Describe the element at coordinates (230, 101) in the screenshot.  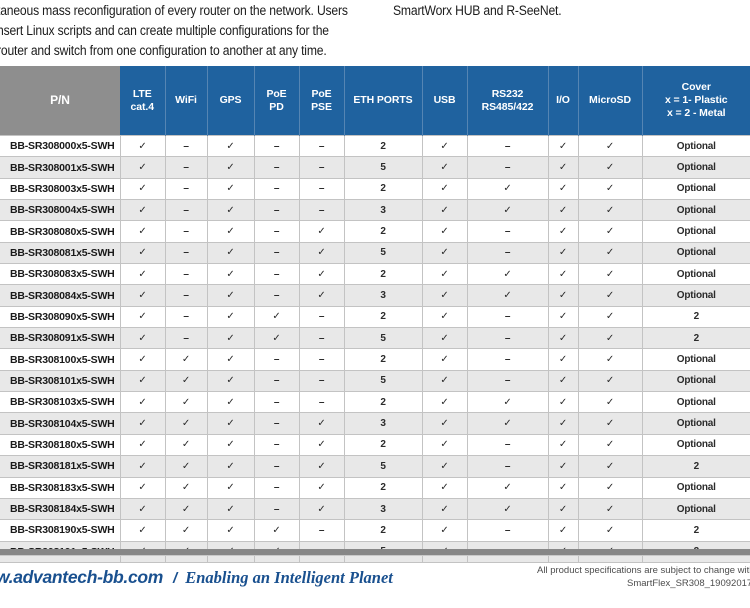
I see `column-header-gps: GPS` at that location.